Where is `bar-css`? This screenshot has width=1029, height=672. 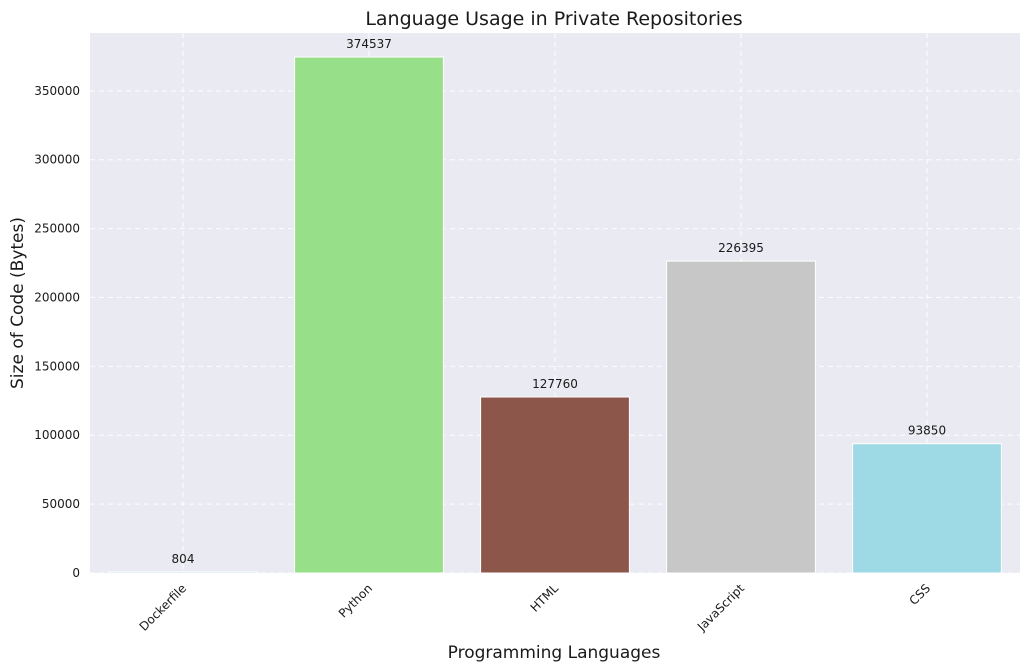 bar-css is located at coordinates (927, 508).